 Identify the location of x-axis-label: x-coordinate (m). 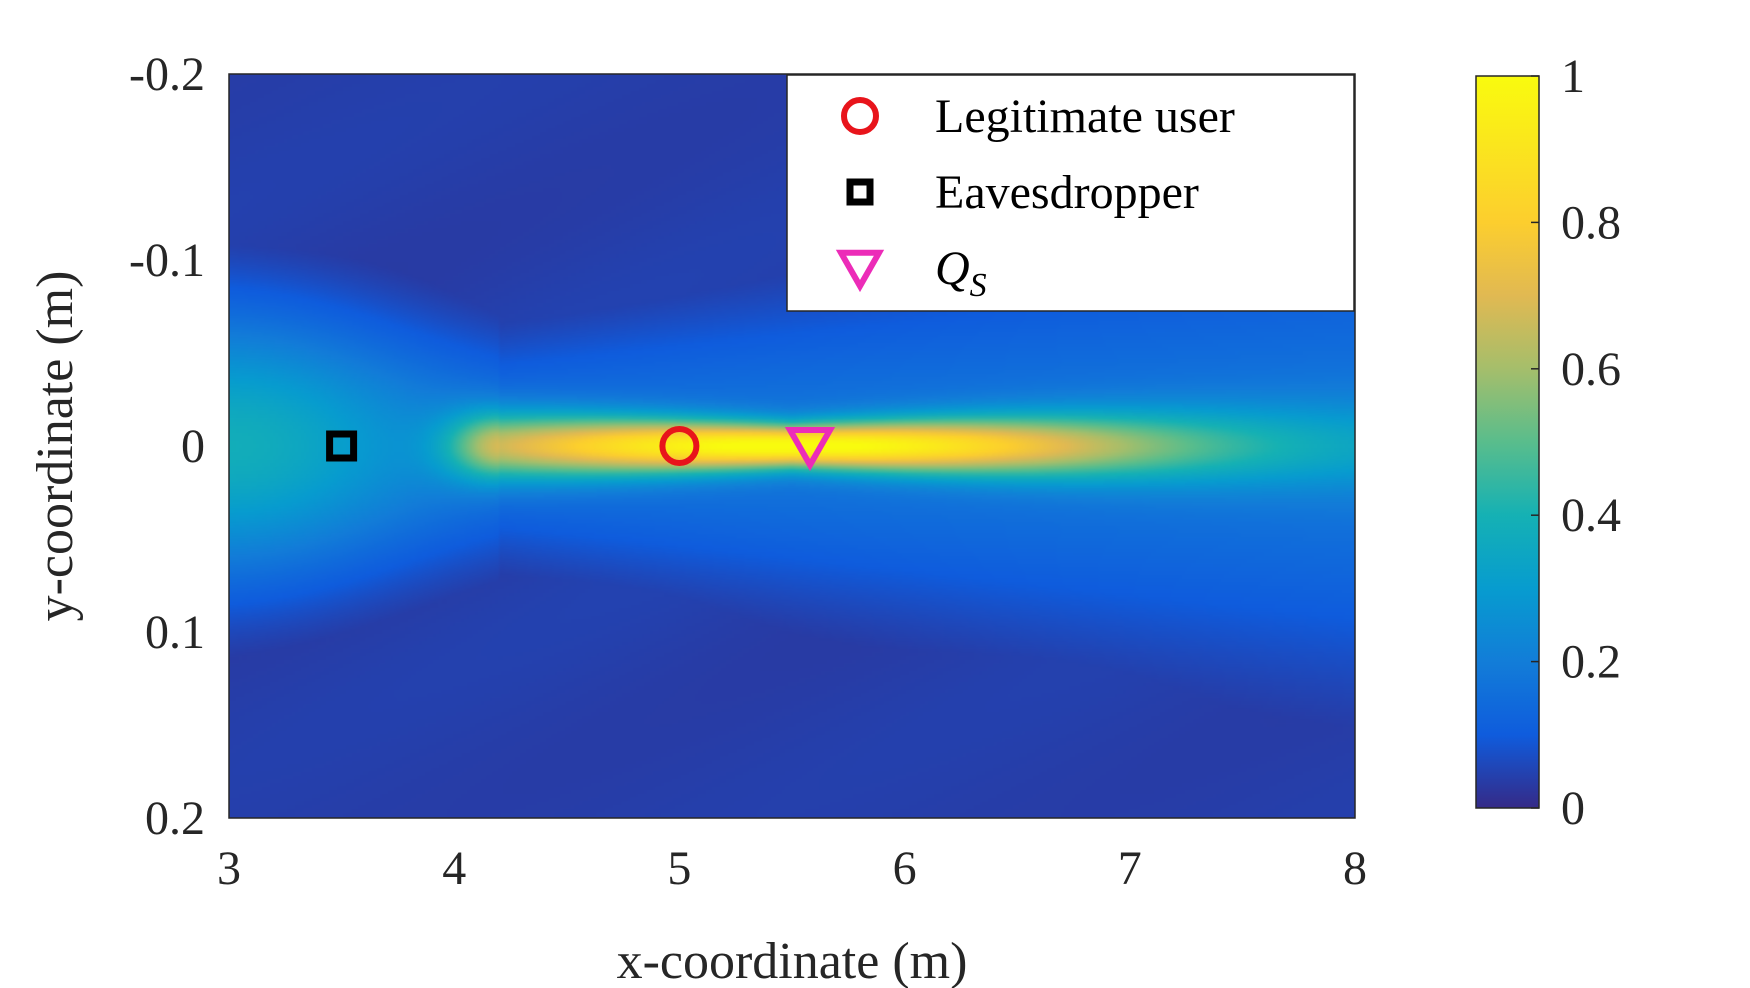
(792, 960).